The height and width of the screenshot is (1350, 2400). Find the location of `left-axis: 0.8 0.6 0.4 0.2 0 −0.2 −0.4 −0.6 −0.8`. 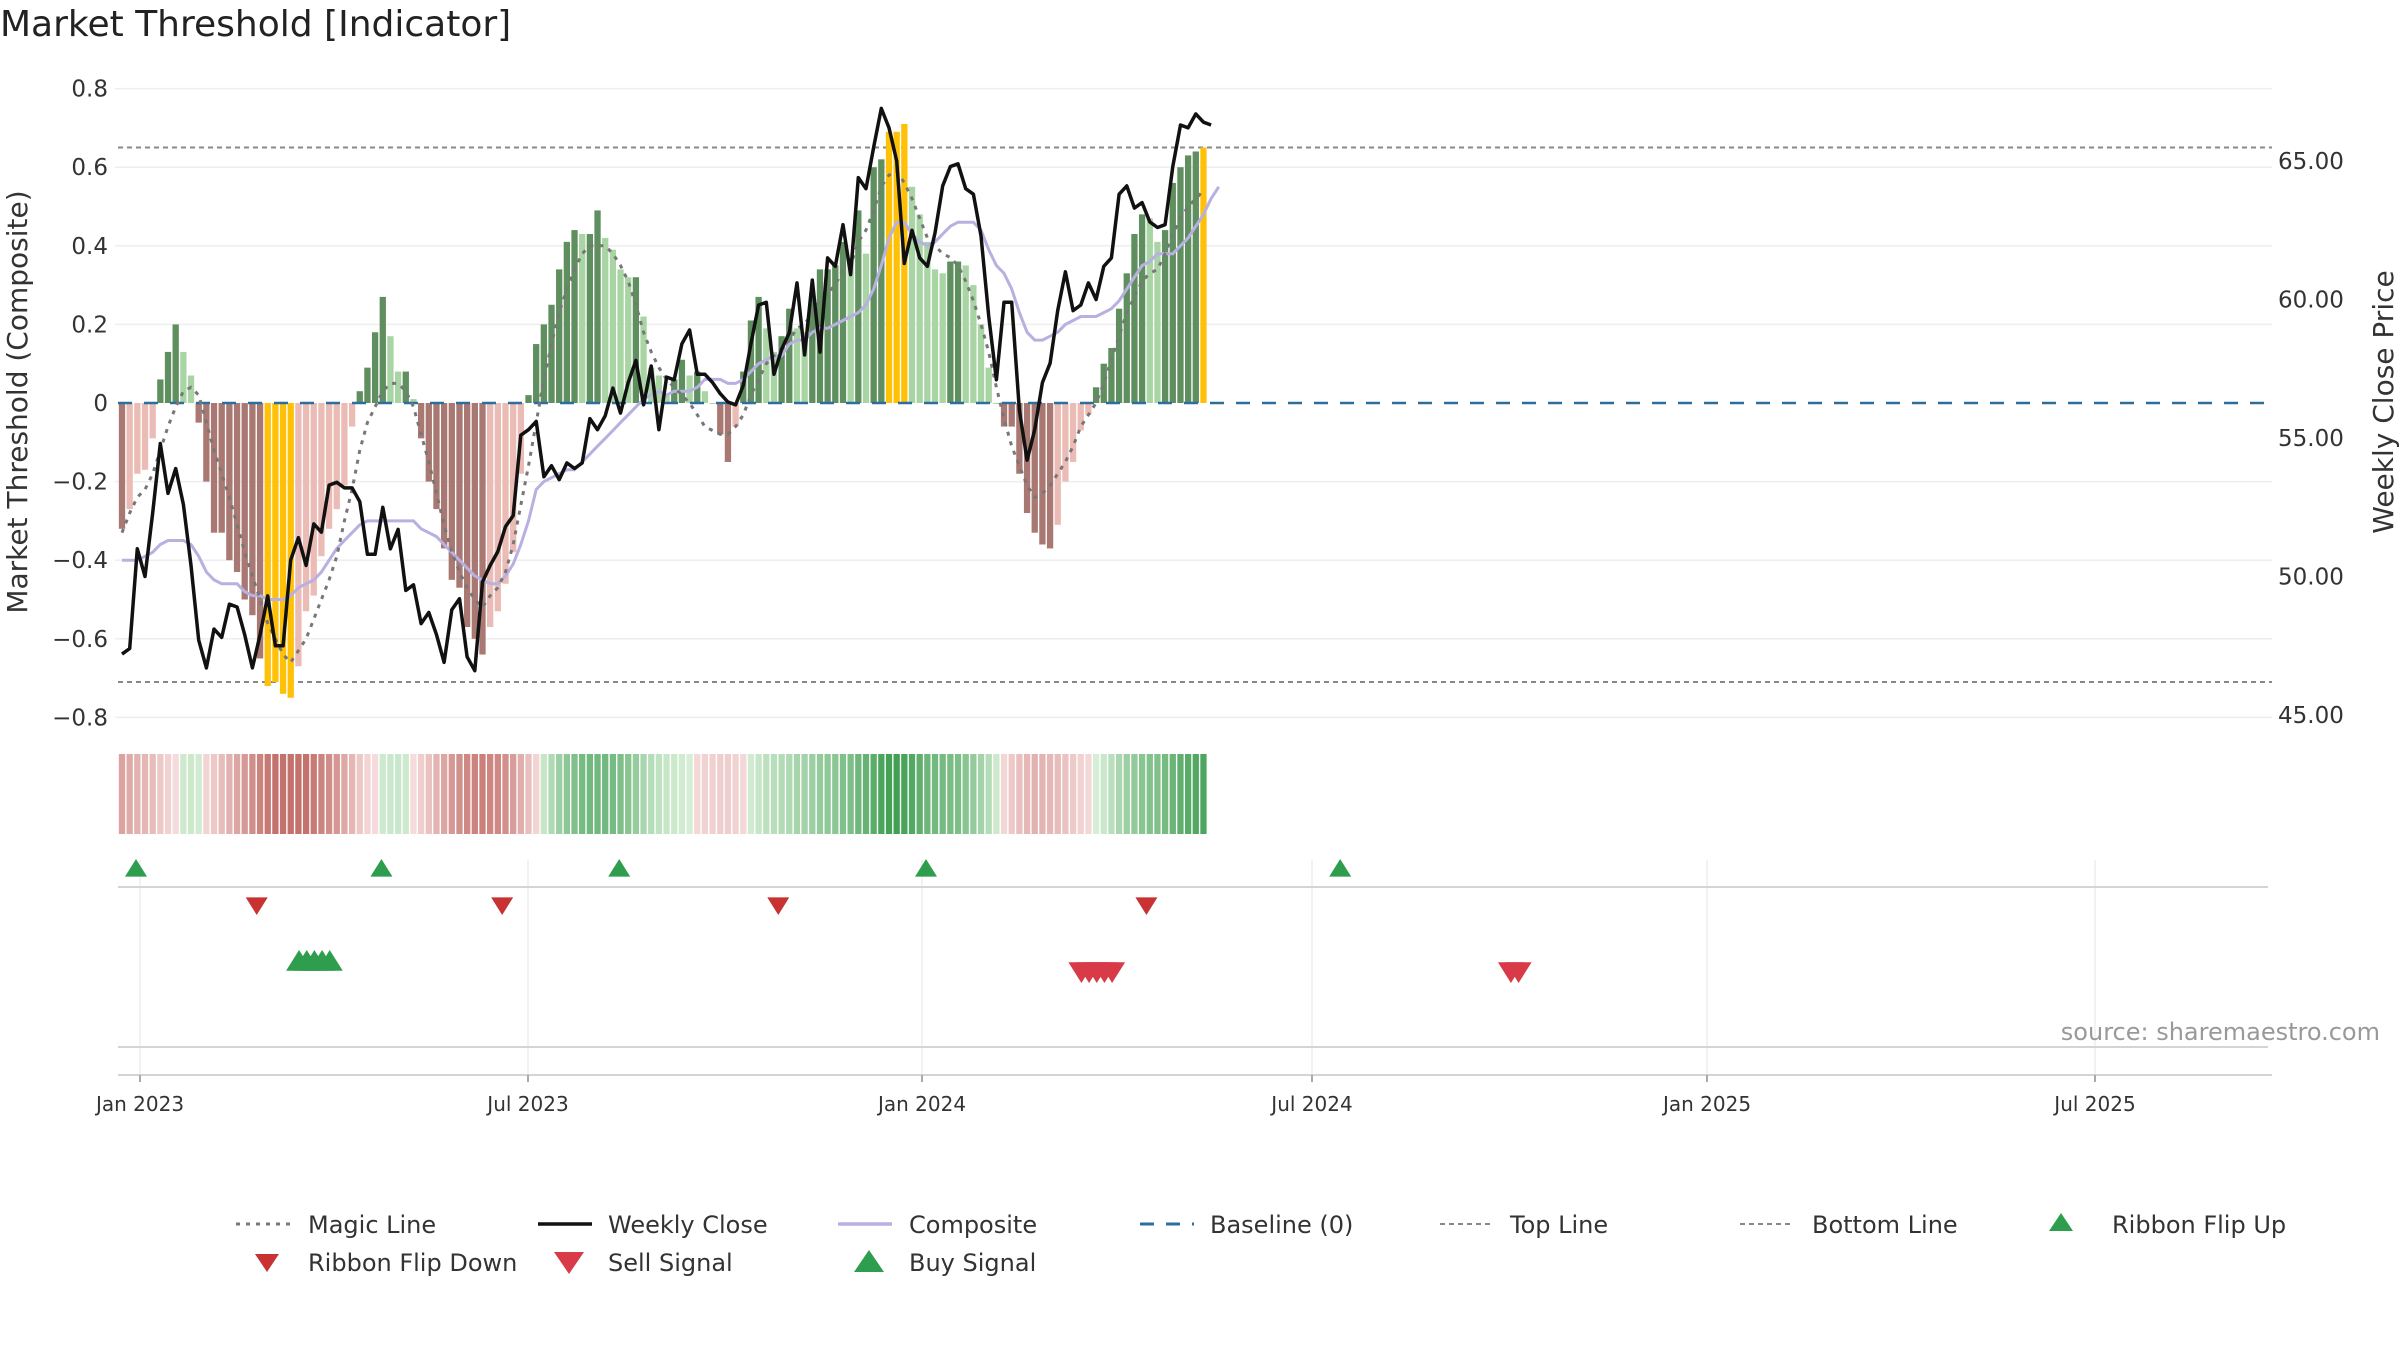

left-axis: 0.8 0.6 0.4 0.2 0 −0.2 −0.4 −0.6 −0.8 is located at coordinates (80, 404).